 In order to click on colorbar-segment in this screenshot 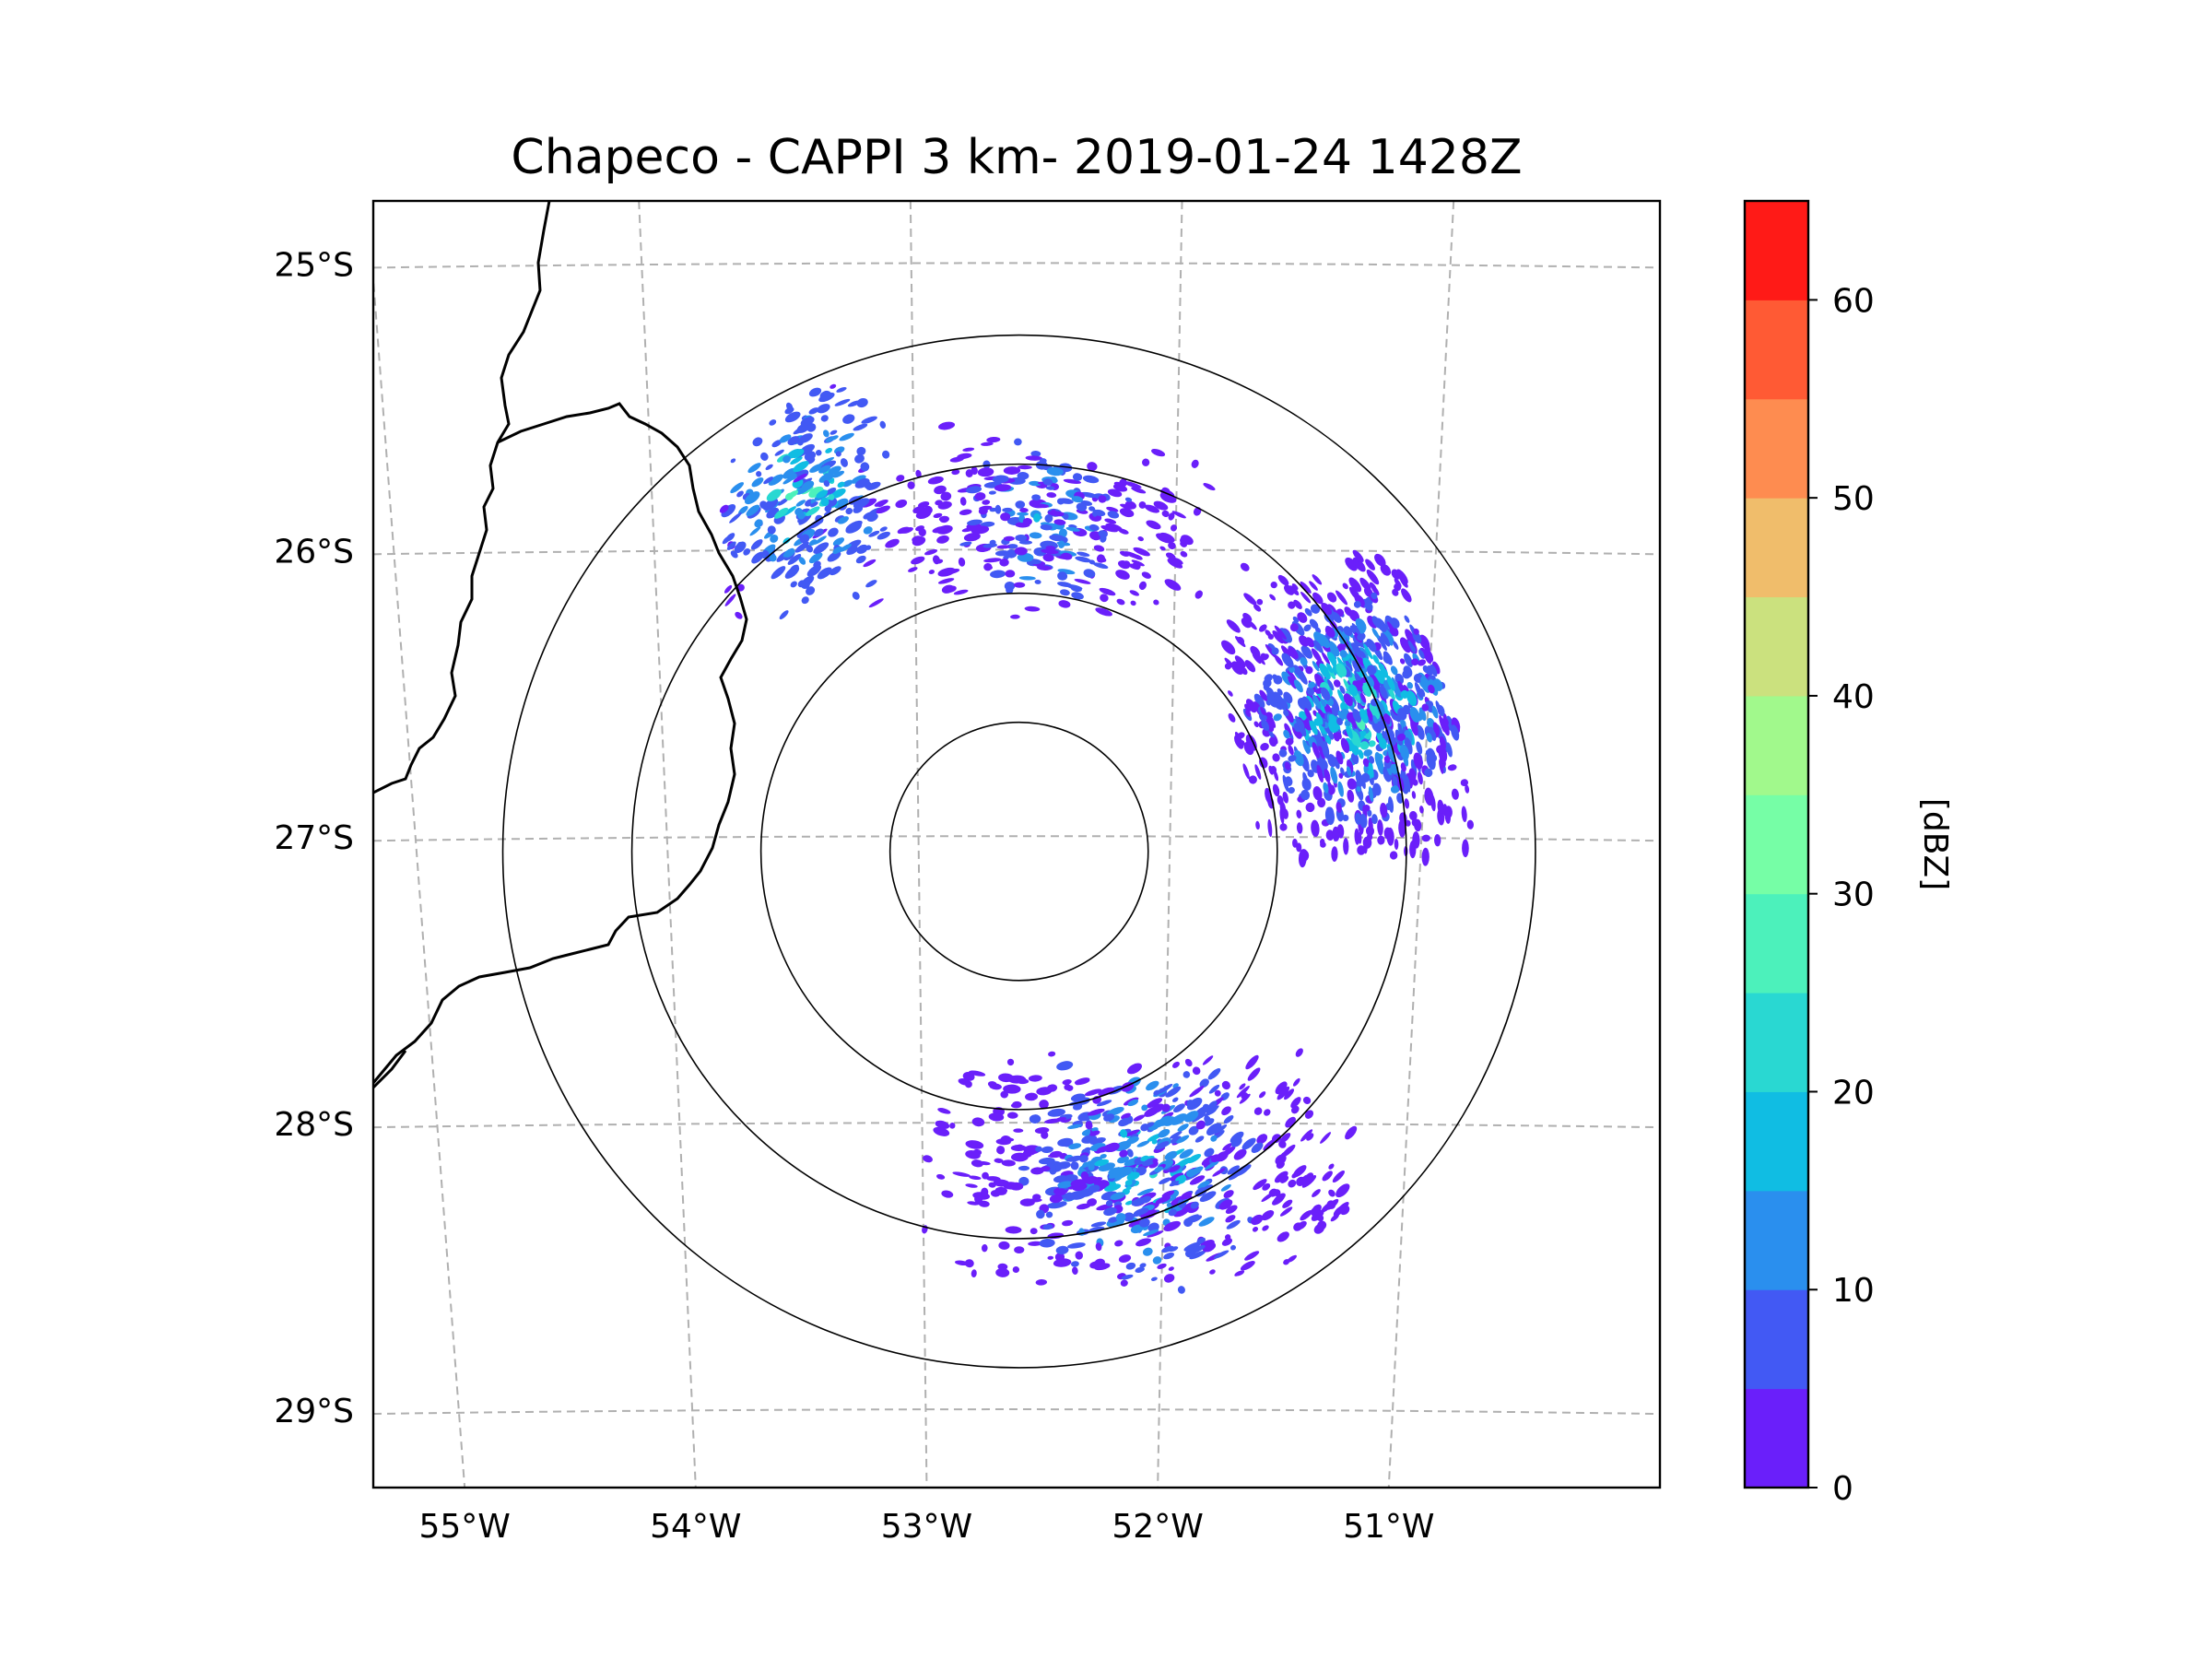, I will do `click(1776, 844)`.